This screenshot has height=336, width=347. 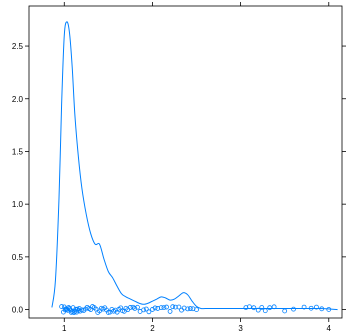 What do you see at coordinates (18, 257) in the screenshot?
I see `y-tick-label: 0.5` at bounding box center [18, 257].